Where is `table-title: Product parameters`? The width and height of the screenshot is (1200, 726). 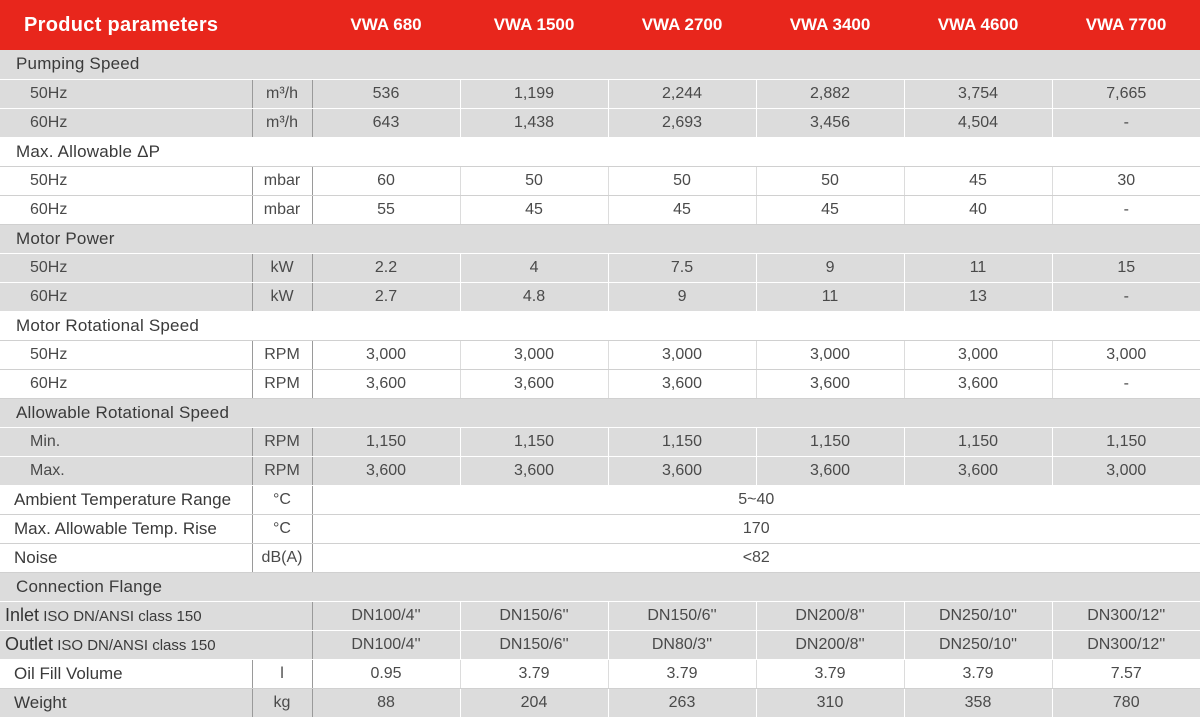
table-title: Product parameters is located at coordinates (156, 25).